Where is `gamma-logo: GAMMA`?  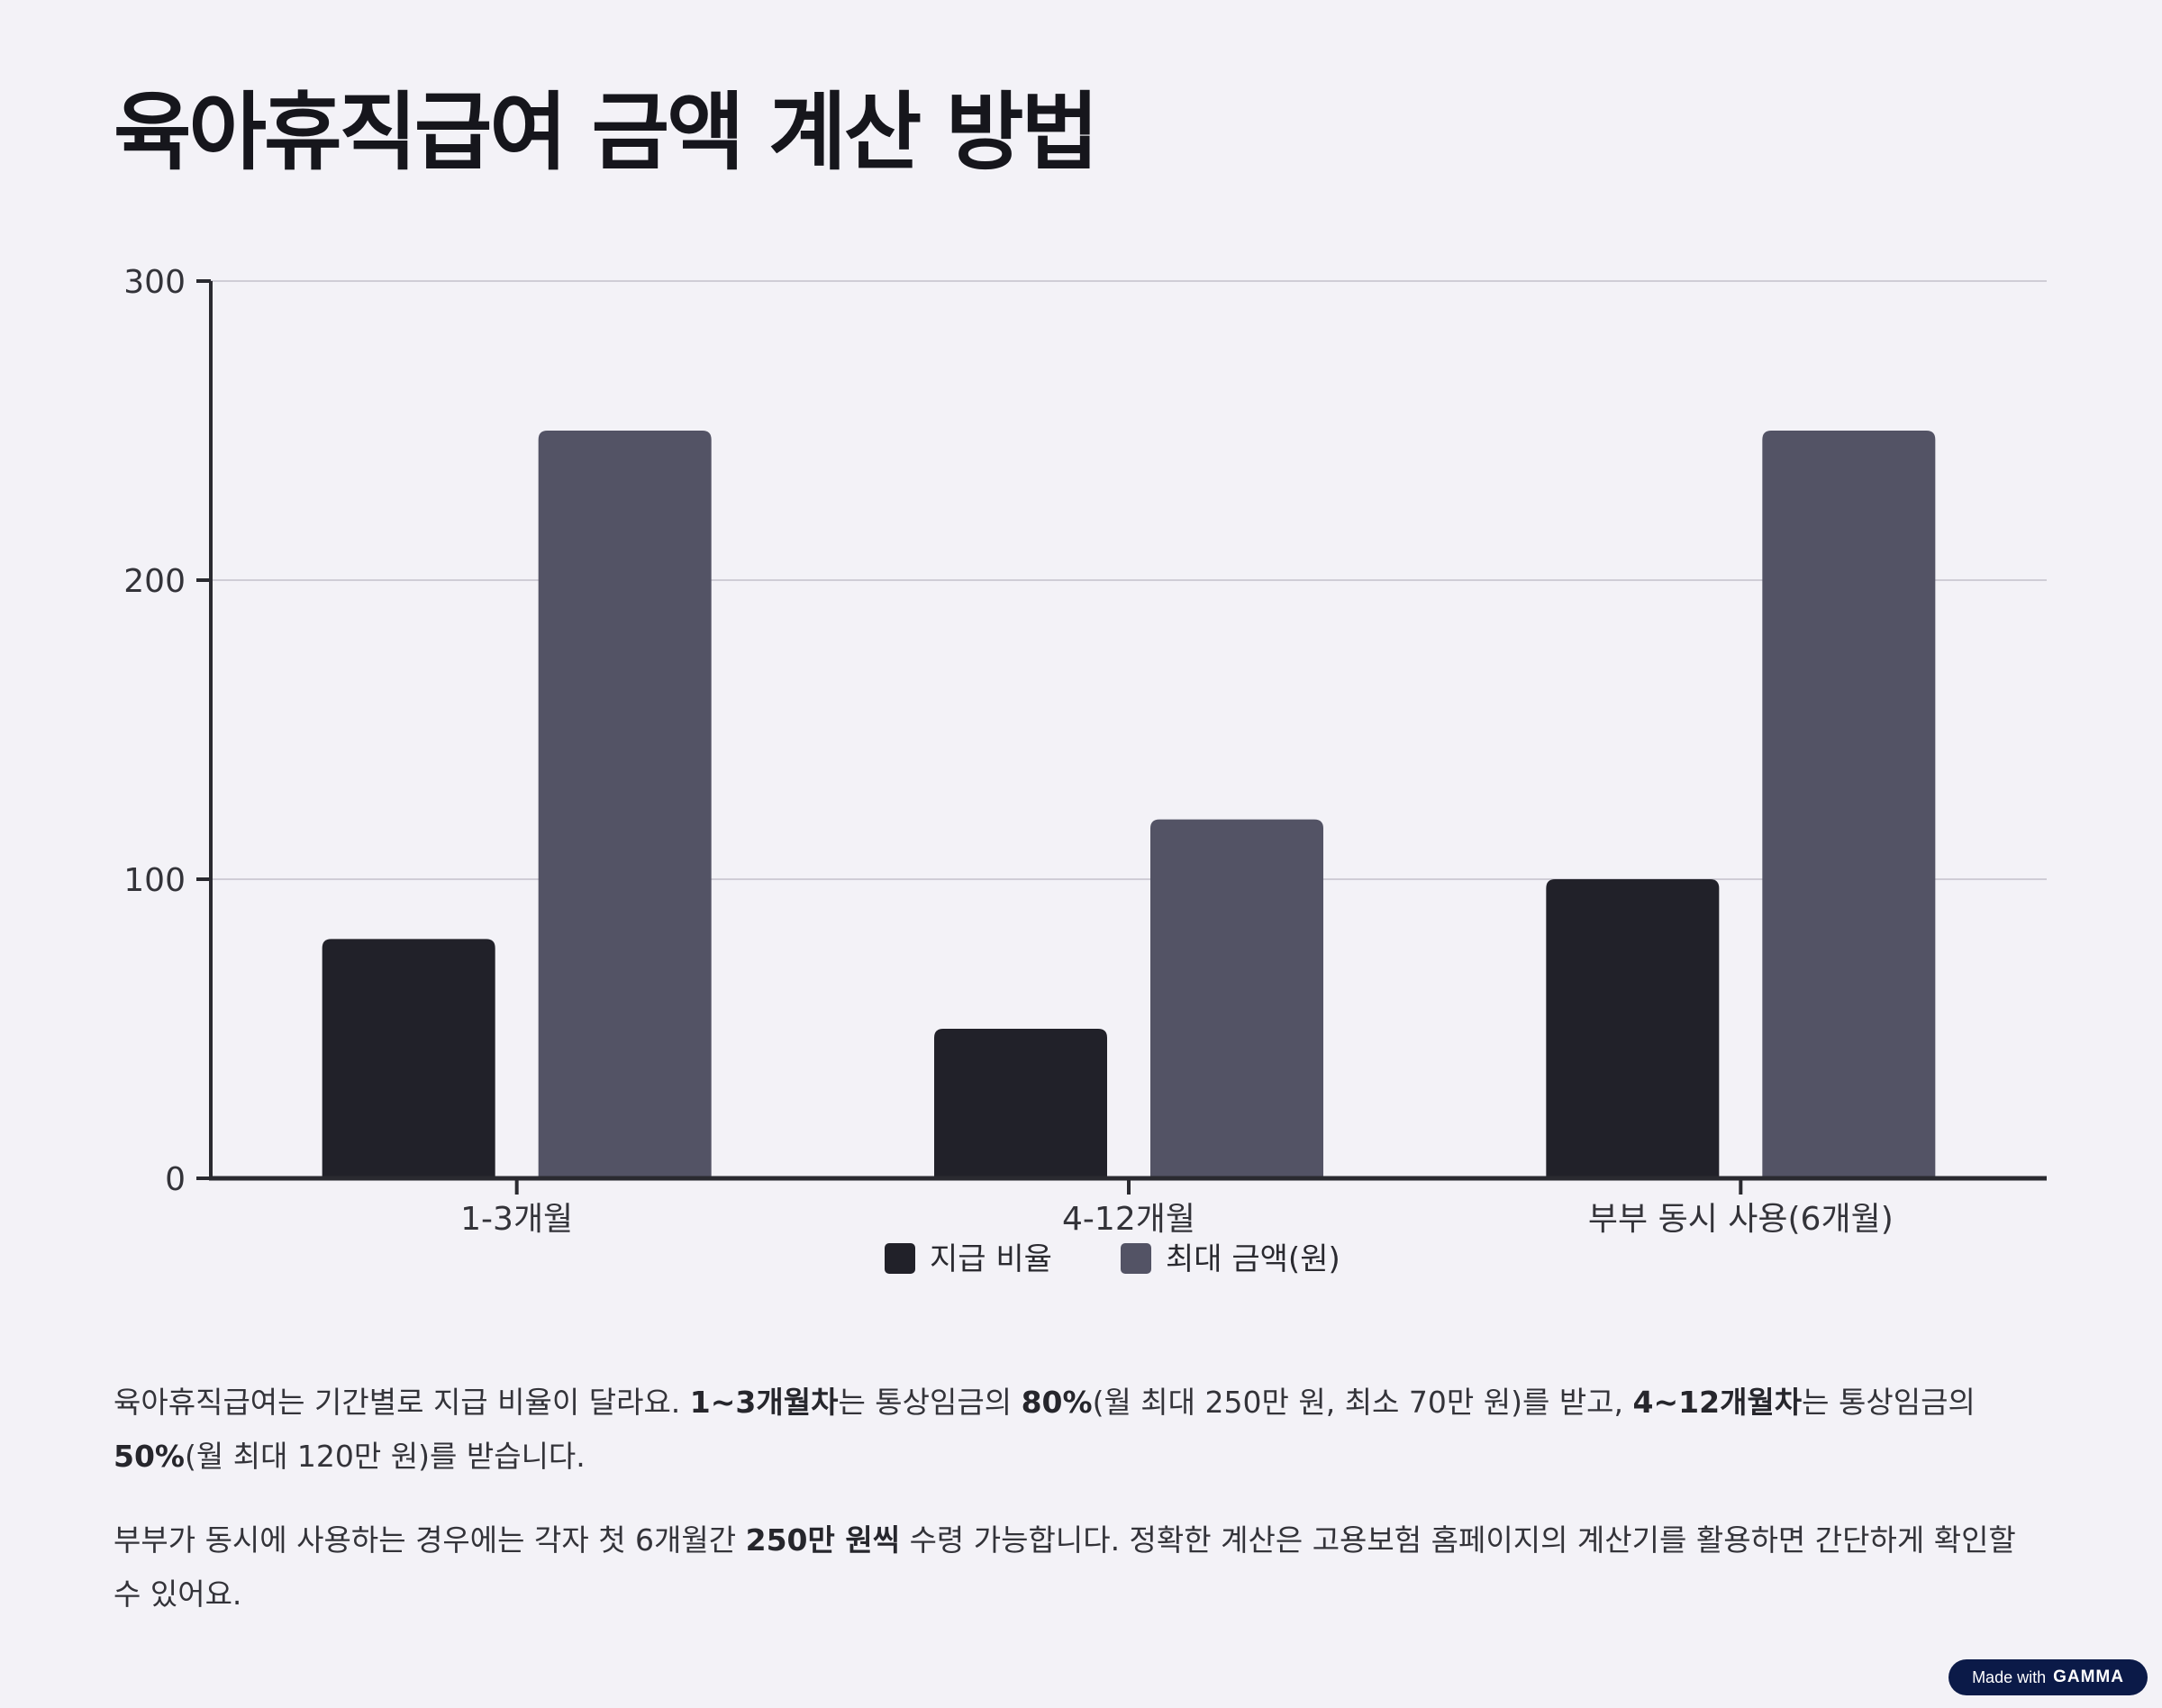 gamma-logo: GAMMA is located at coordinates (2088, 1676).